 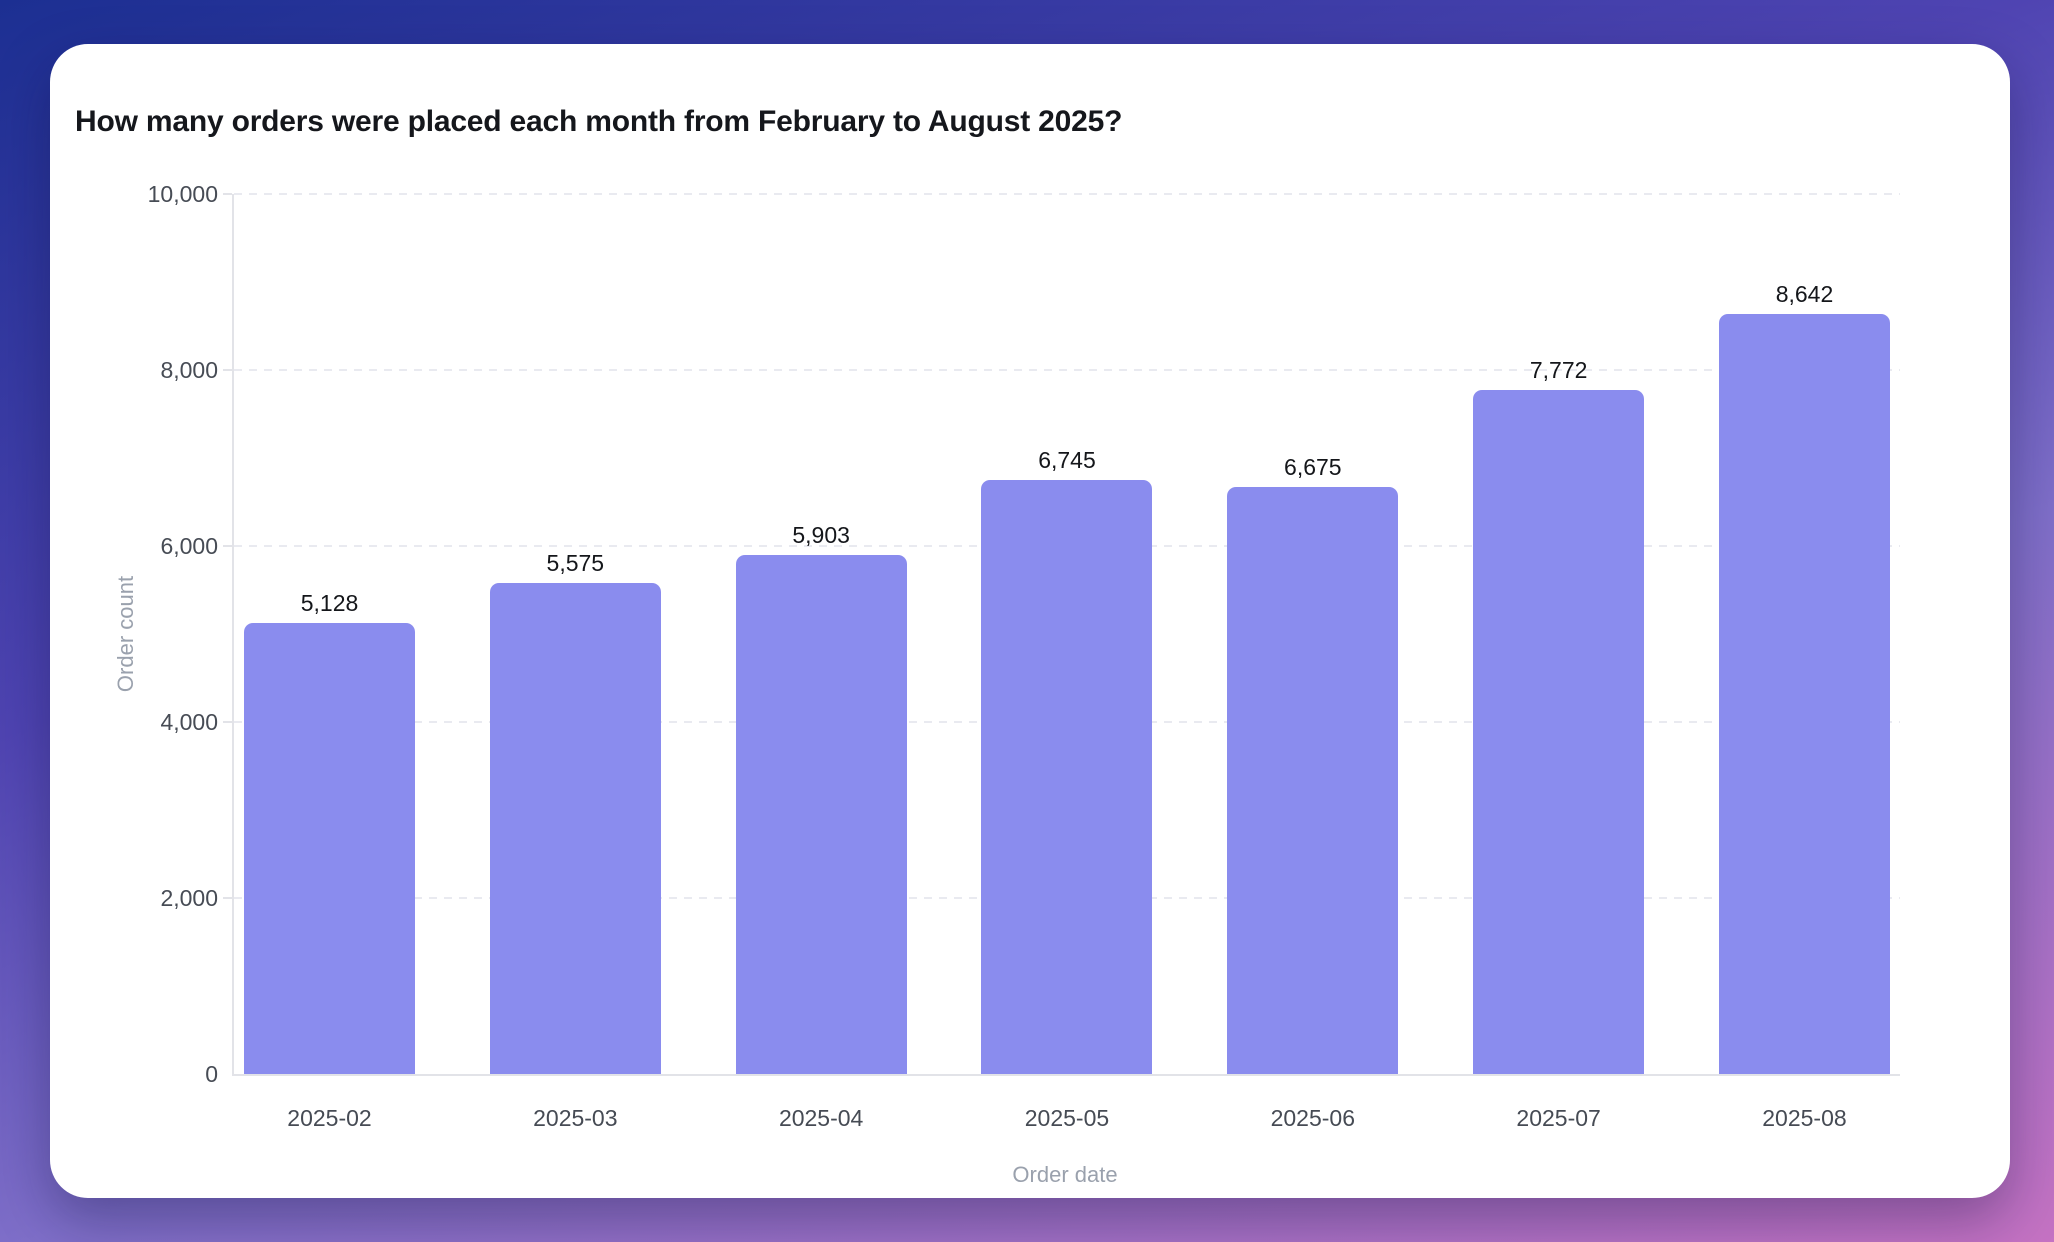 What do you see at coordinates (189, 722) in the screenshot?
I see `y-tick-label-4000: 4,000` at bounding box center [189, 722].